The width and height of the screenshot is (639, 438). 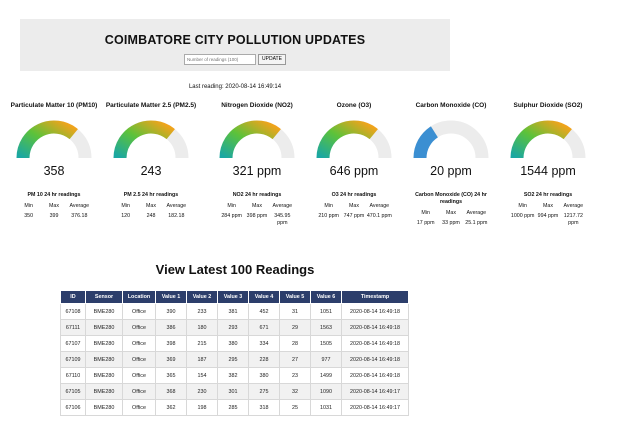 What do you see at coordinates (425, 223) in the screenshot?
I see `min-value: 17 ppm` at bounding box center [425, 223].